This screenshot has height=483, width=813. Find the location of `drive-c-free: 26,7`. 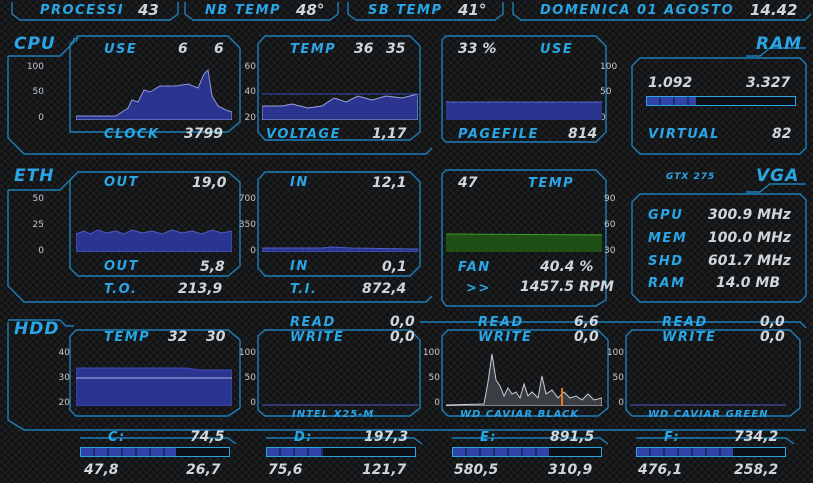

drive-c-free: 26,7 is located at coordinates (203, 470).